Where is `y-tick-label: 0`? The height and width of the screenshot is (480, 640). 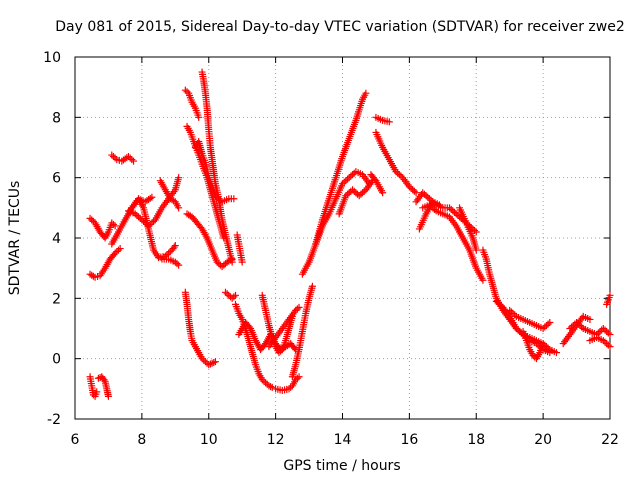 y-tick-label: 0 is located at coordinates (56, 360).